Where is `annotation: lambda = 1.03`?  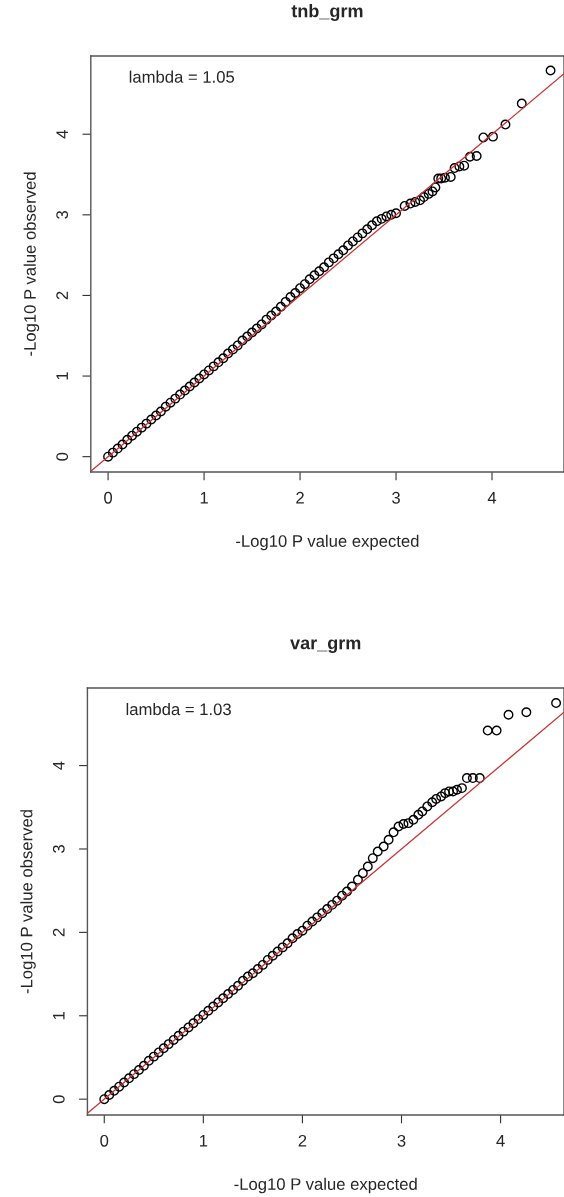
annotation: lambda = 1.03 is located at coordinates (178, 709).